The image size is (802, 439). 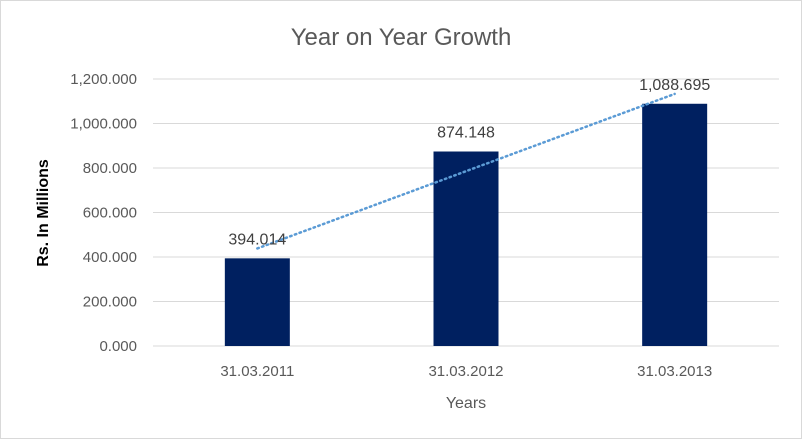 I want to click on y-tick-label: 1,000.000, so click(x=103, y=124).